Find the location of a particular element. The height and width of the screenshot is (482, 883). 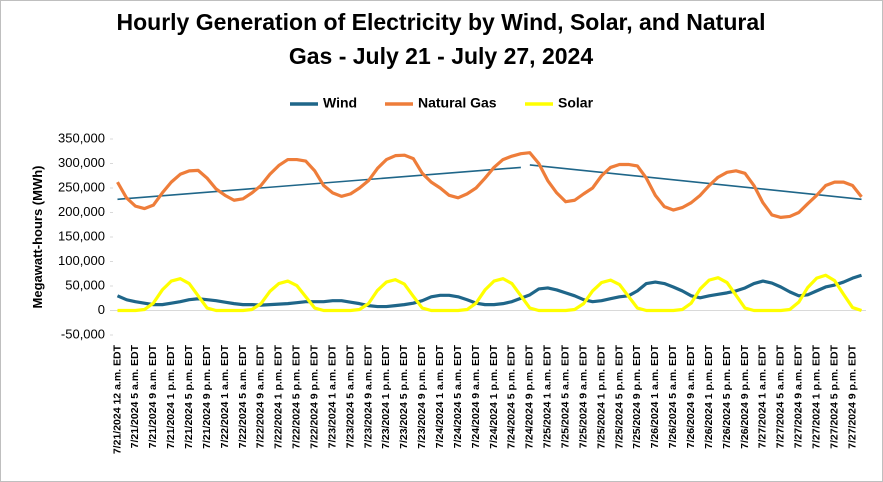

x-tick-label: 7/25/2024 9 a.m. EDT is located at coordinates (583, 396).